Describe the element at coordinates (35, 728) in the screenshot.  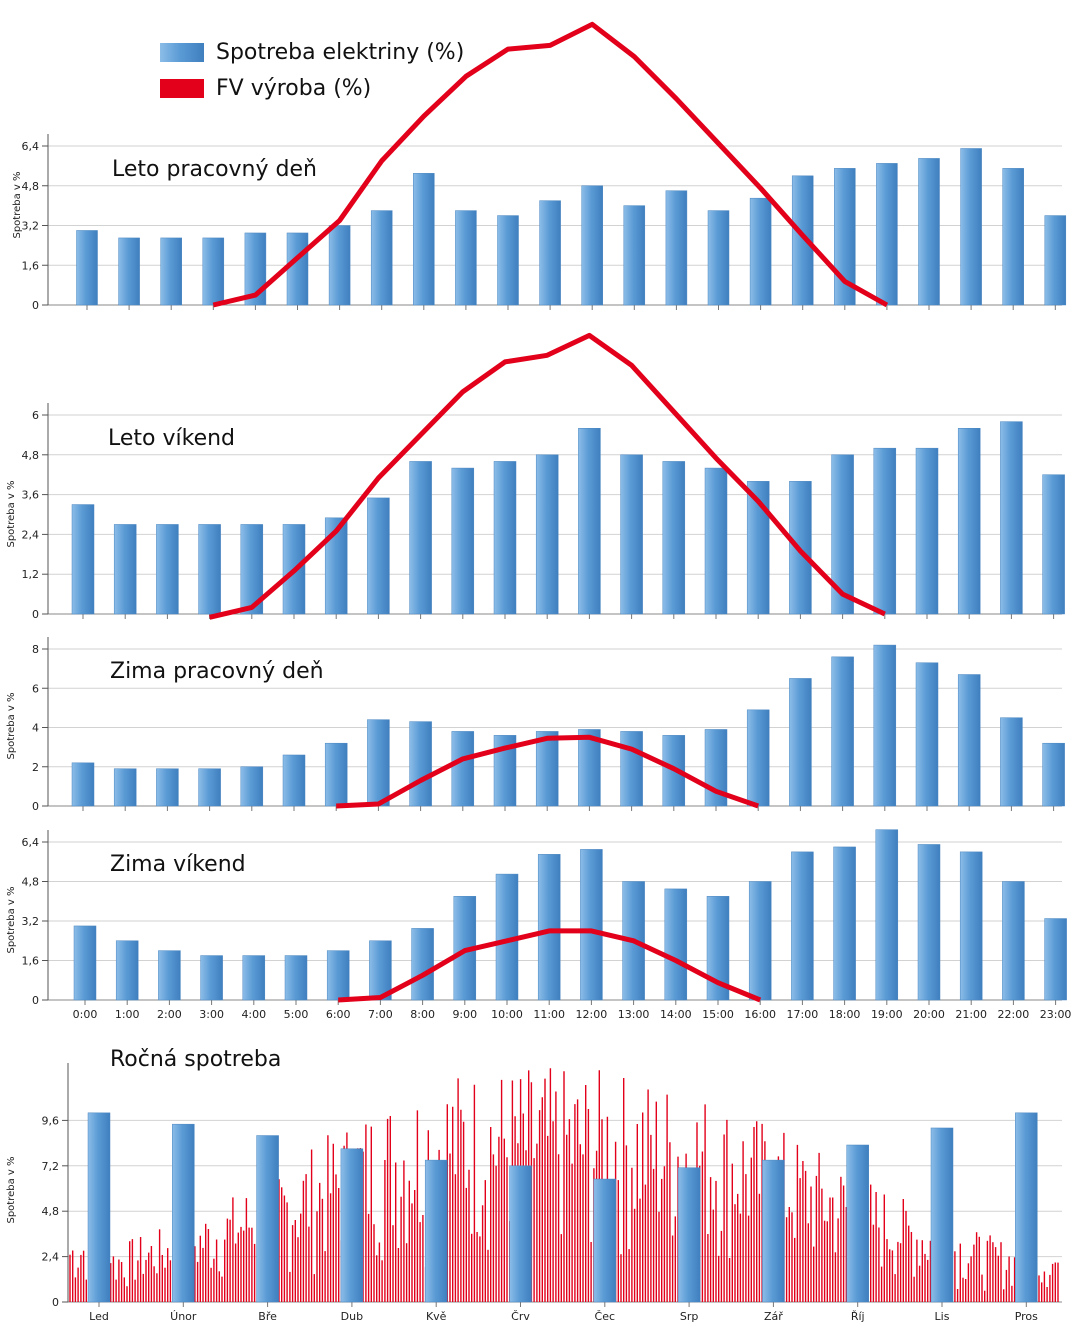
I see `y-tick-label: 4` at that location.